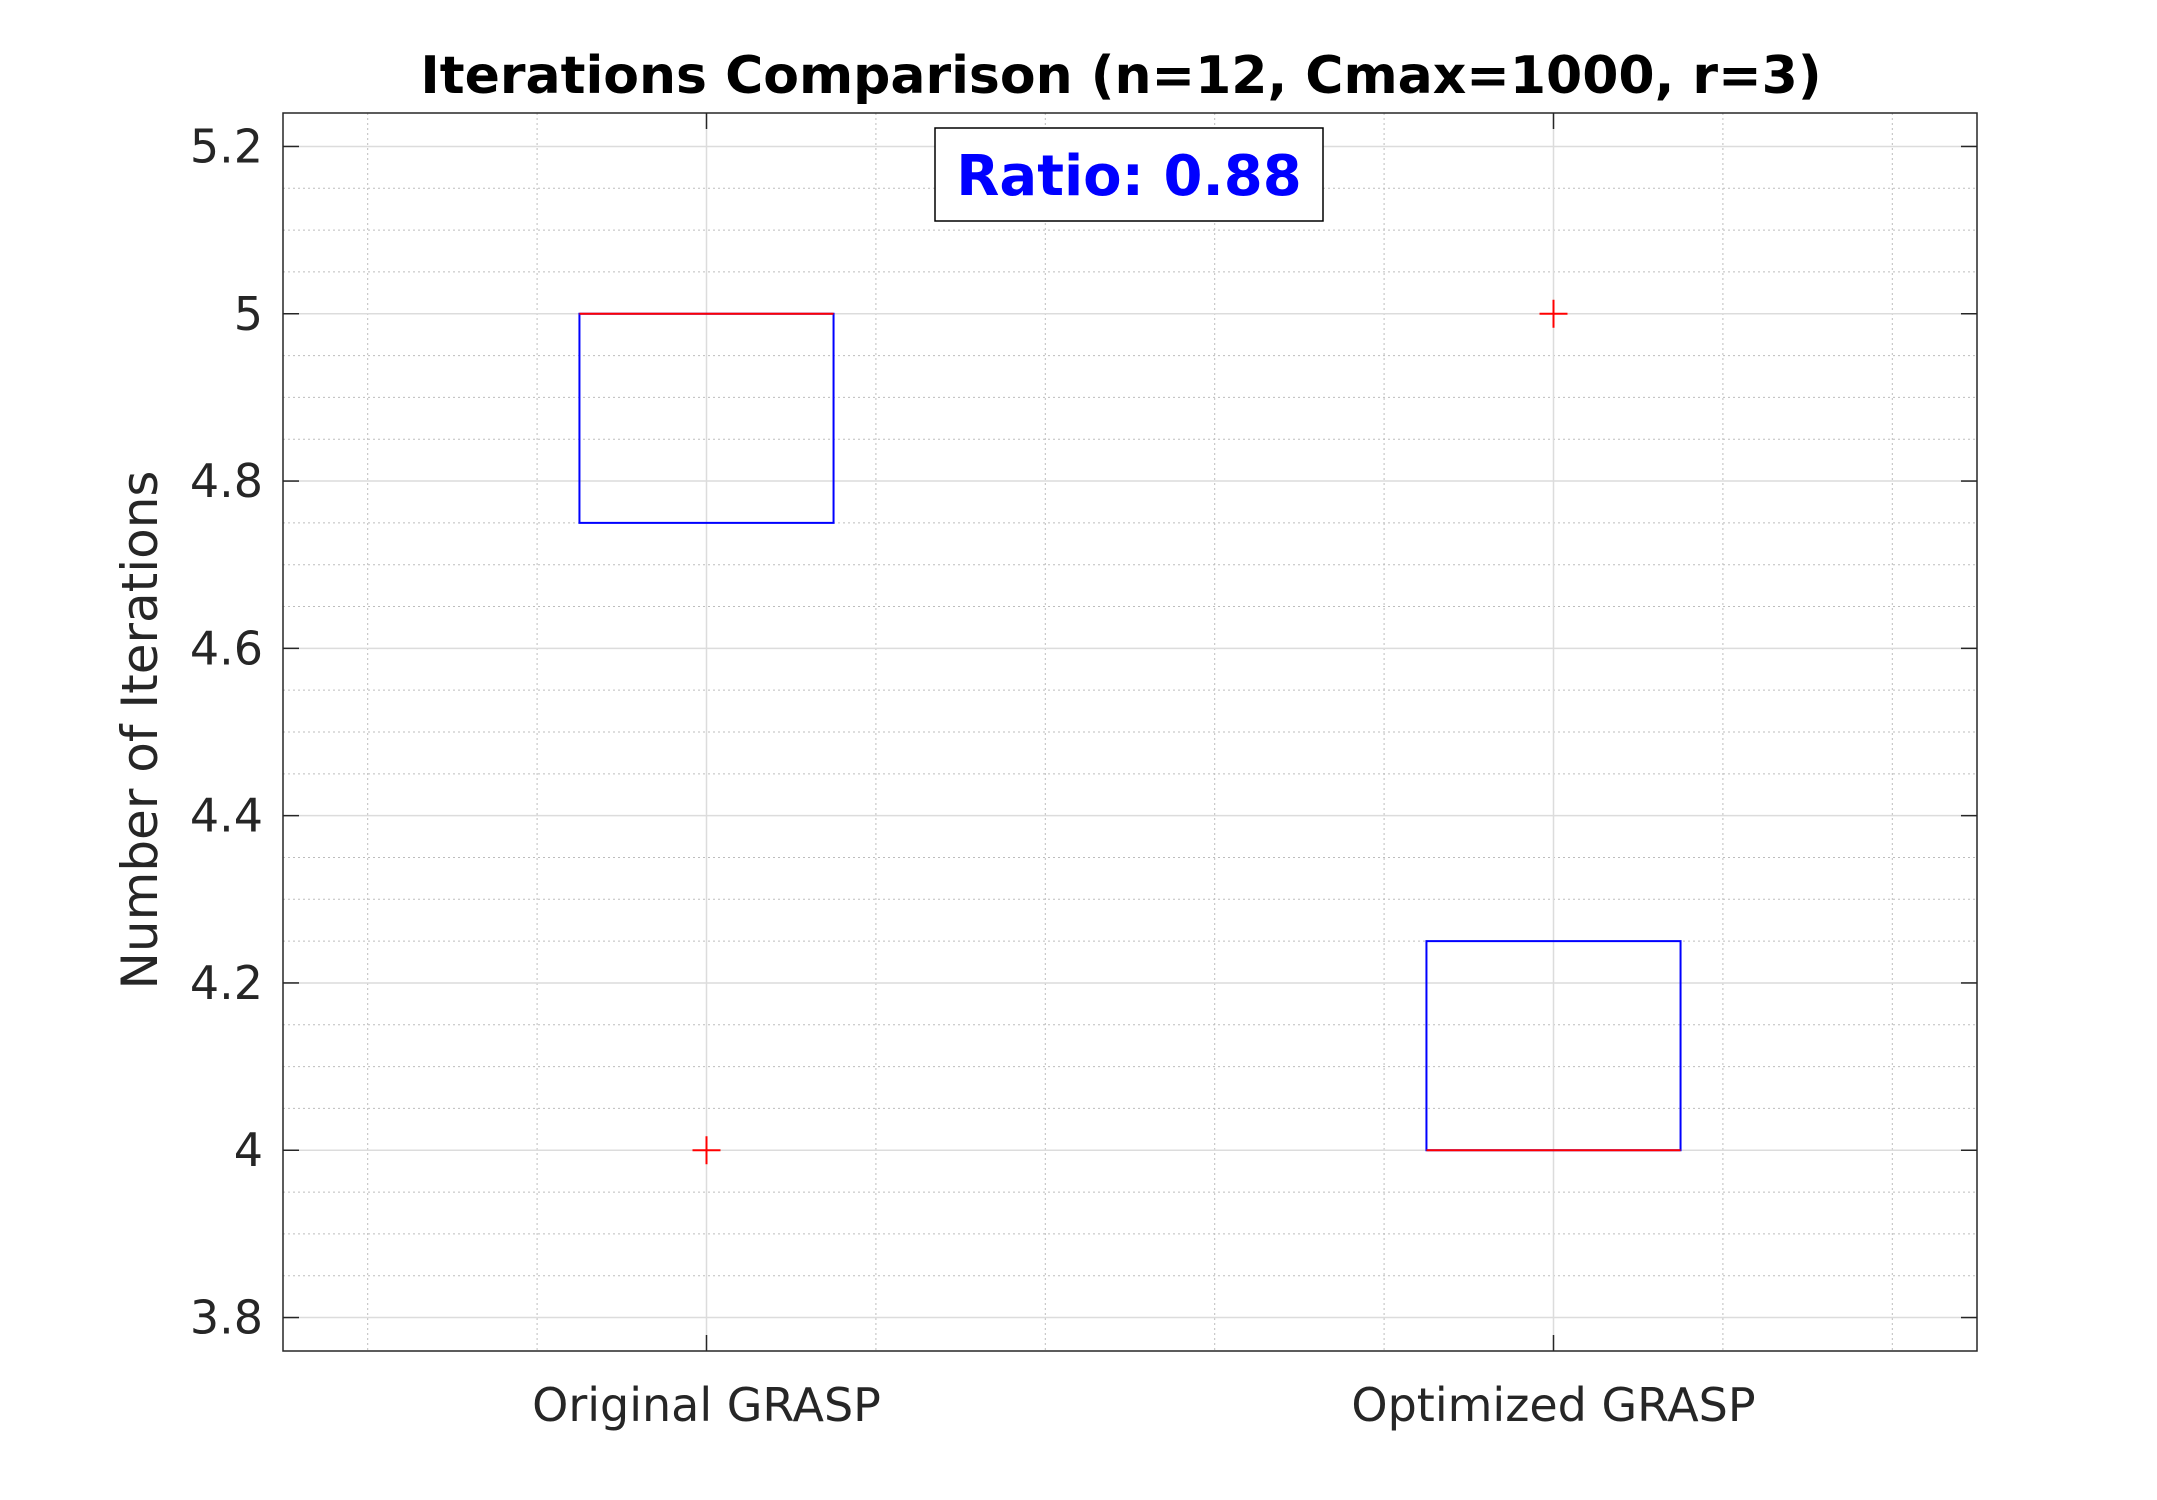 The width and height of the screenshot is (2157, 1500). I want to click on x-tick-label: Optimized GRASP, so click(1553, 1405).